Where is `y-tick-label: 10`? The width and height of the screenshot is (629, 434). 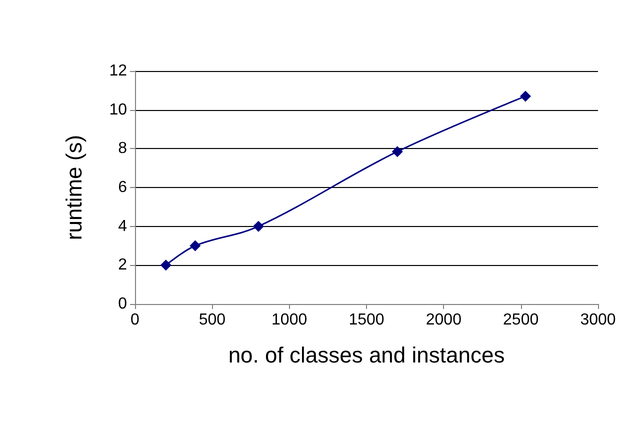
y-tick-label: 10 is located at coordinates (118, 109).